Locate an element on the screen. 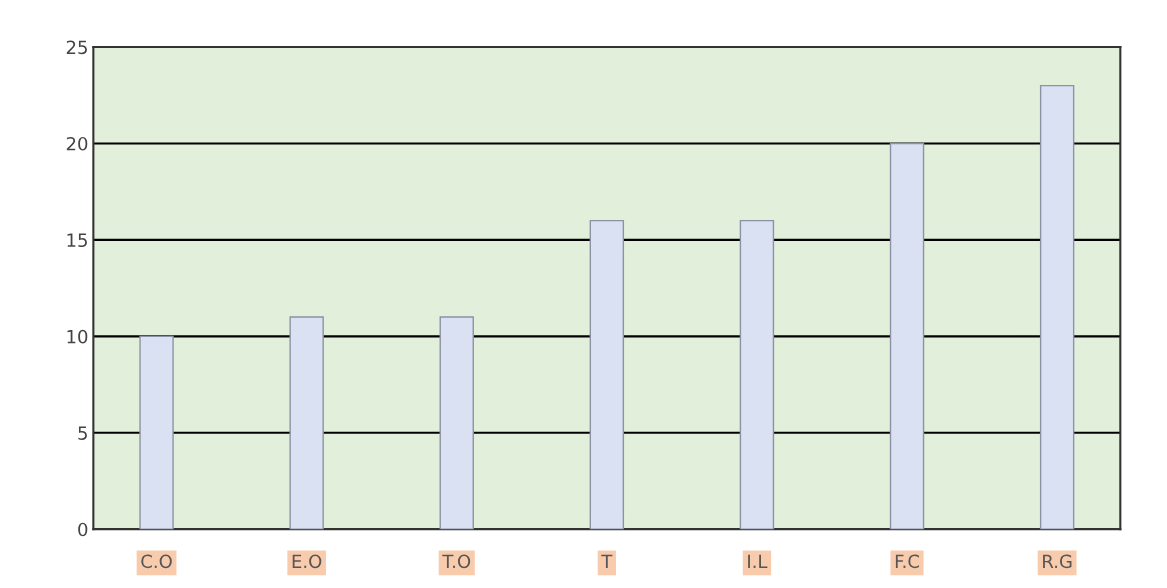  x-tick-label: C.O is located at coordinates (156, 561).